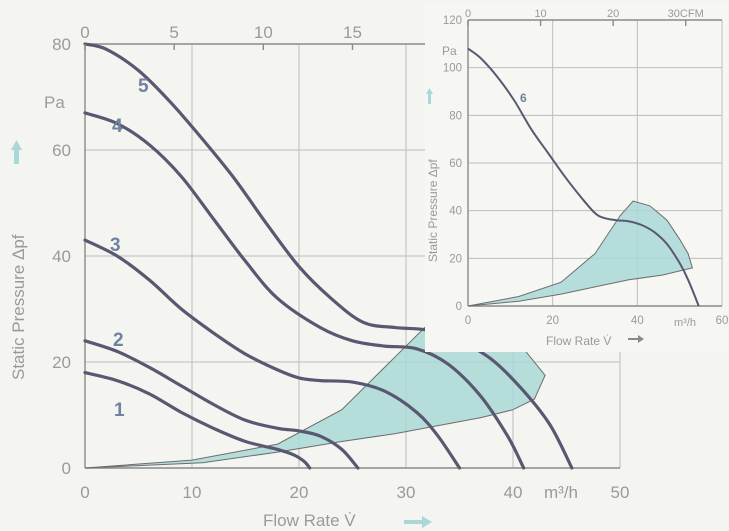 Image resolution: width=729 pixels, height=531 pixels. What do you see at coordinates (552, 321) in the screenshot?
I see `inset-x-tick-1: 20` at bounding box center [552, 321].